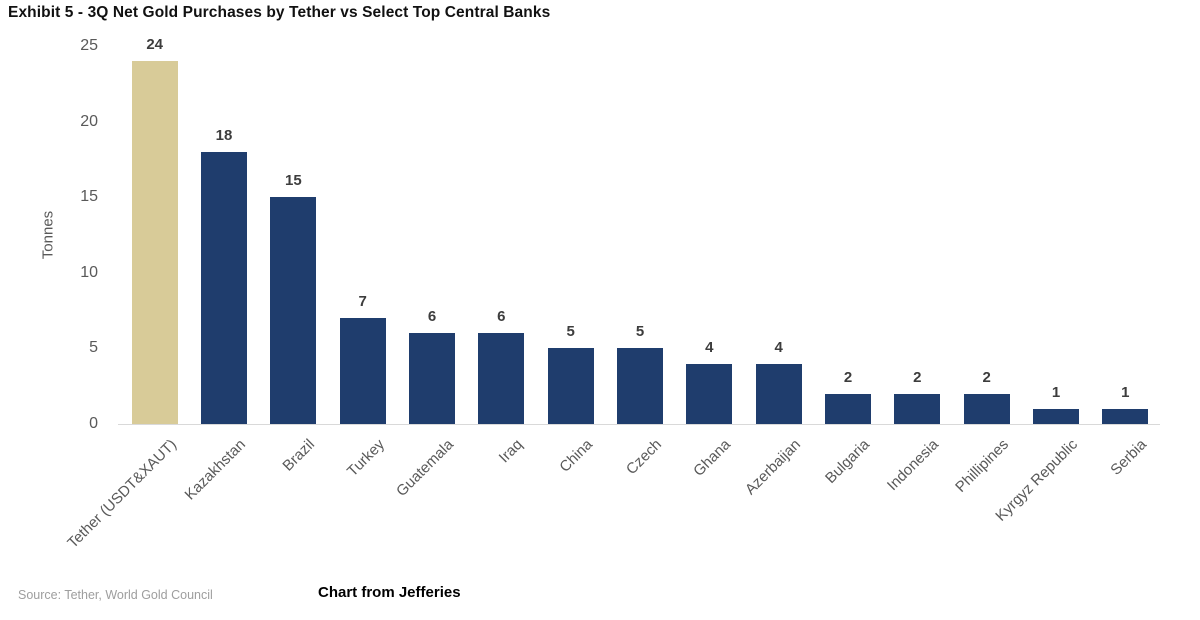 The height and width of the screenshot is (620, 1200). What do you see at coordinates (389, 592) in the screenshot?
I see `chart-caption: Chart from Jefferies` at bounding box center [389, 592].